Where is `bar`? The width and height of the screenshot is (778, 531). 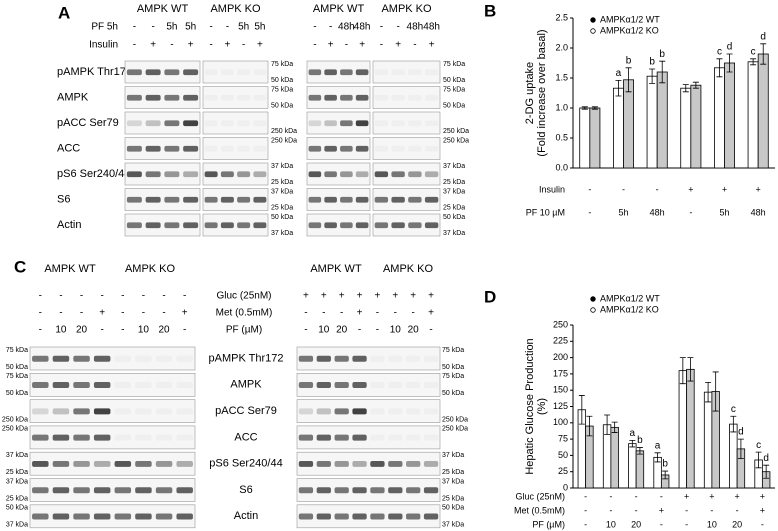
bar is located at coordinates (595, 138).